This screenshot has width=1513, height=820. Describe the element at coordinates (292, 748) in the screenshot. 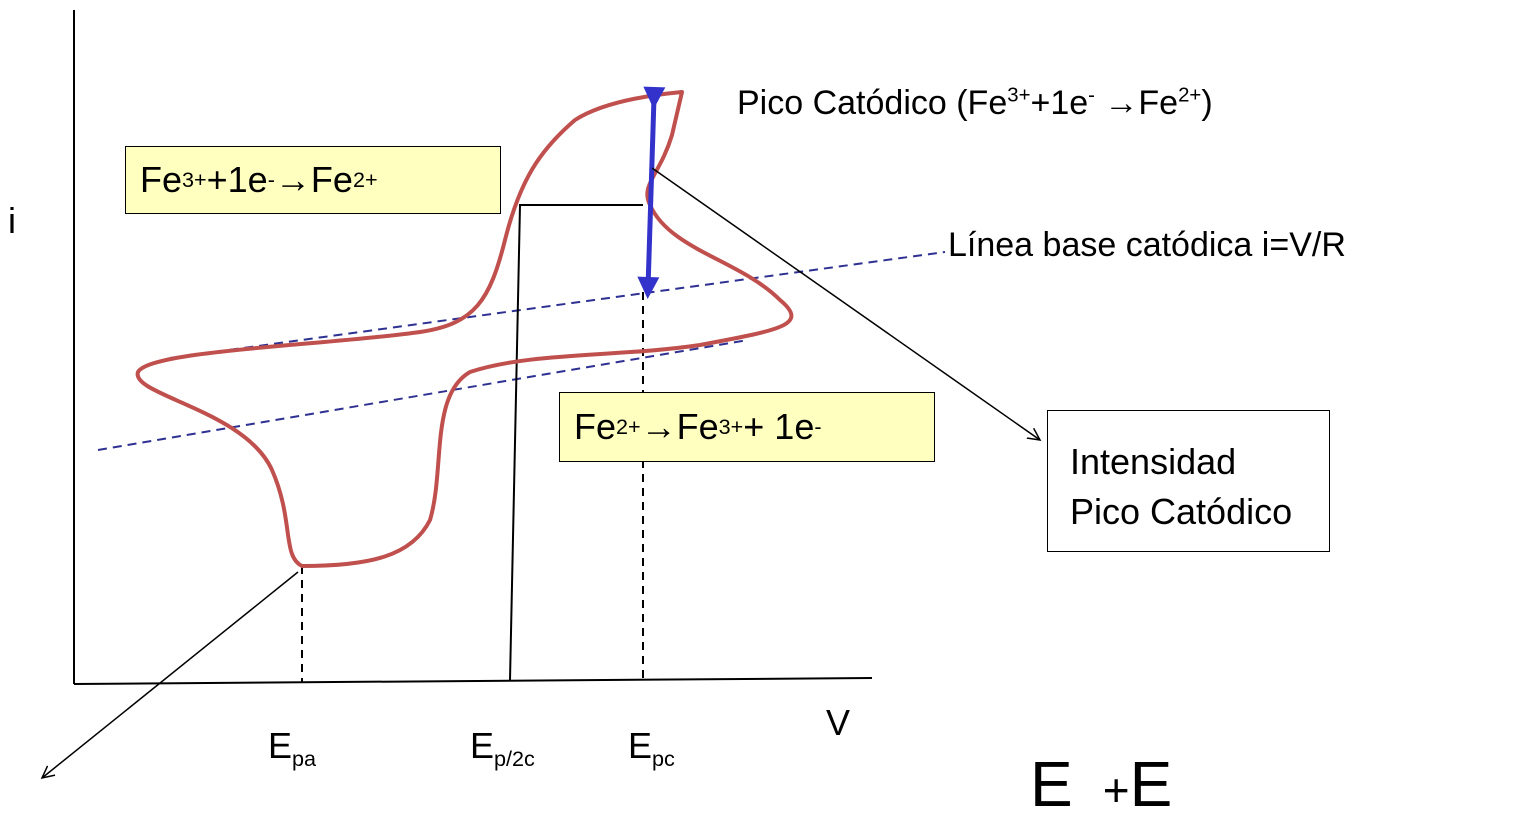

I see `tick-label-epa: Epa` at that location.